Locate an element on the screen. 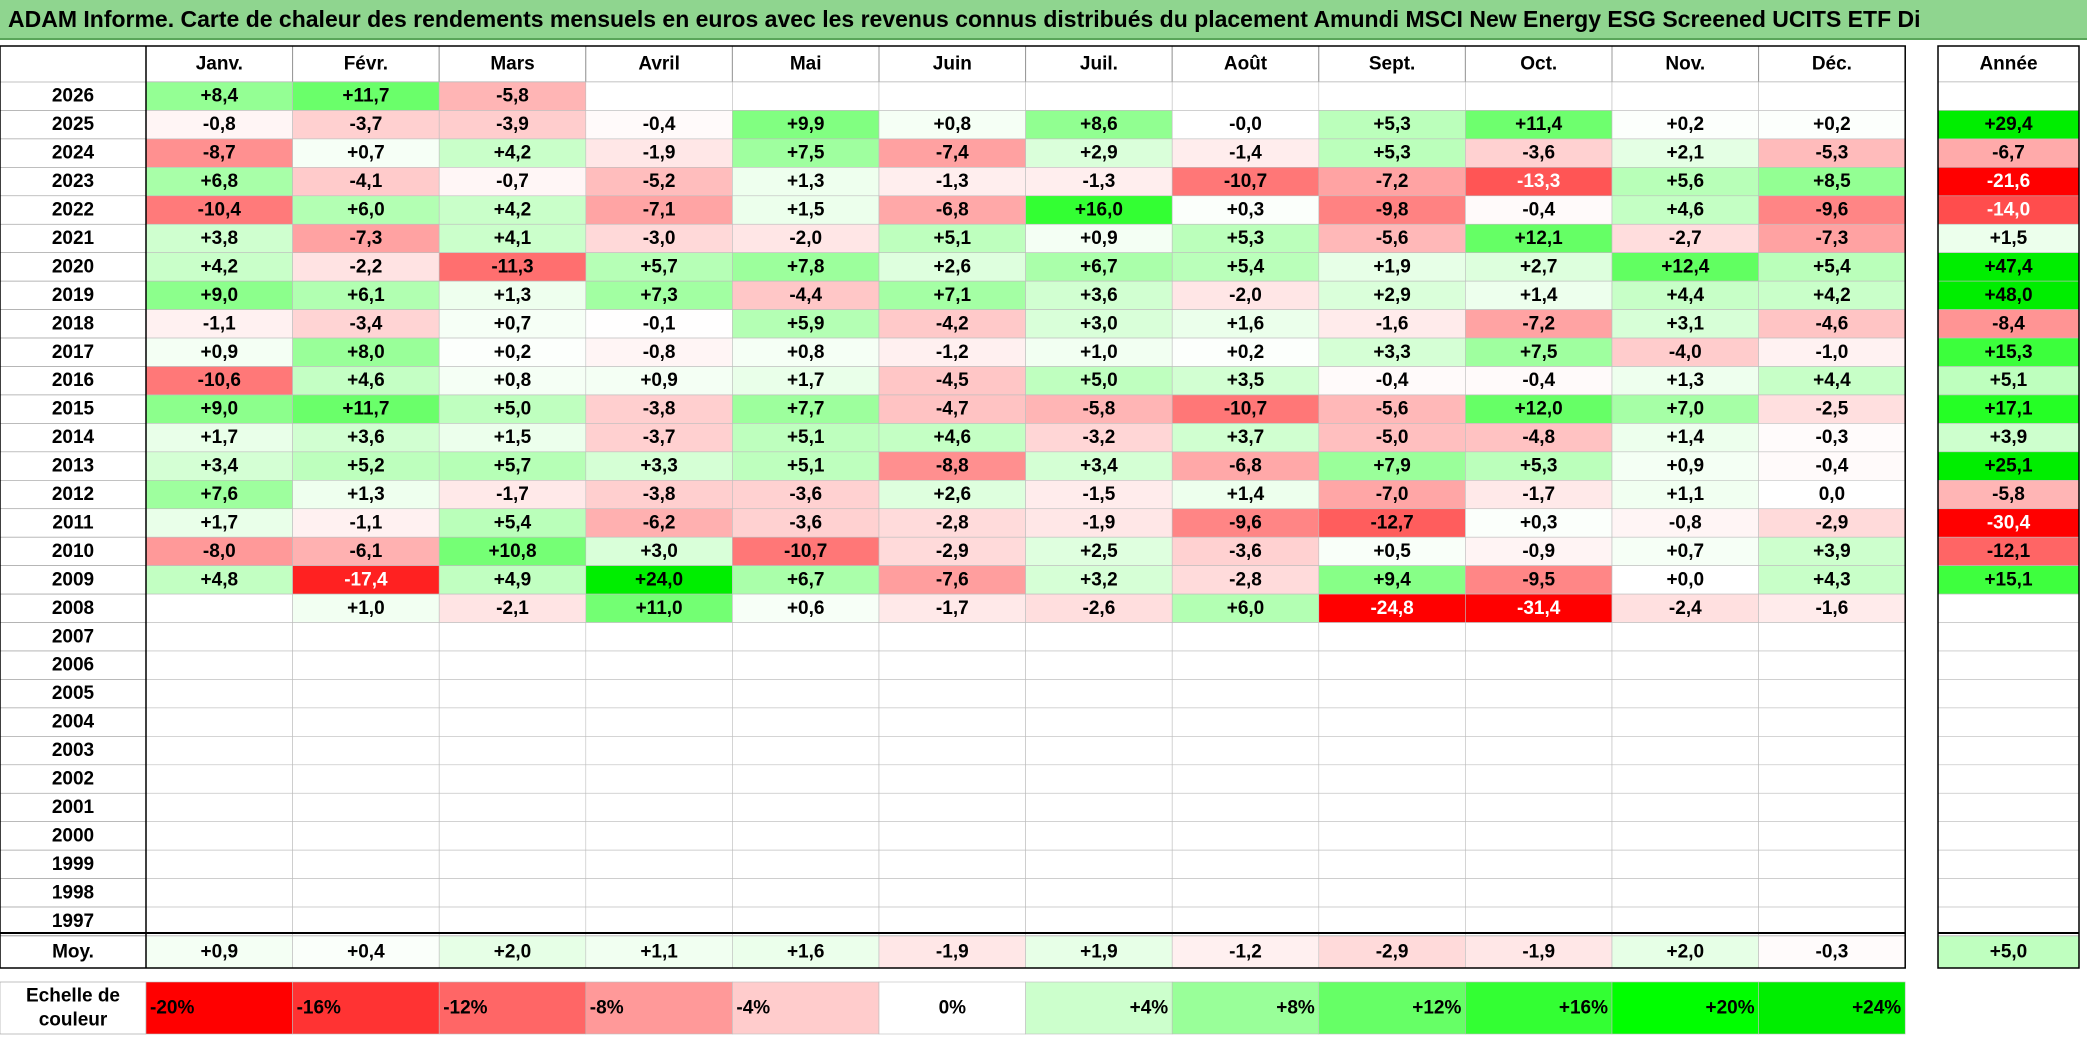 This screenshot has height=1037, width=2087. average-value: -2,9 is located at coordinates (1392, 952).